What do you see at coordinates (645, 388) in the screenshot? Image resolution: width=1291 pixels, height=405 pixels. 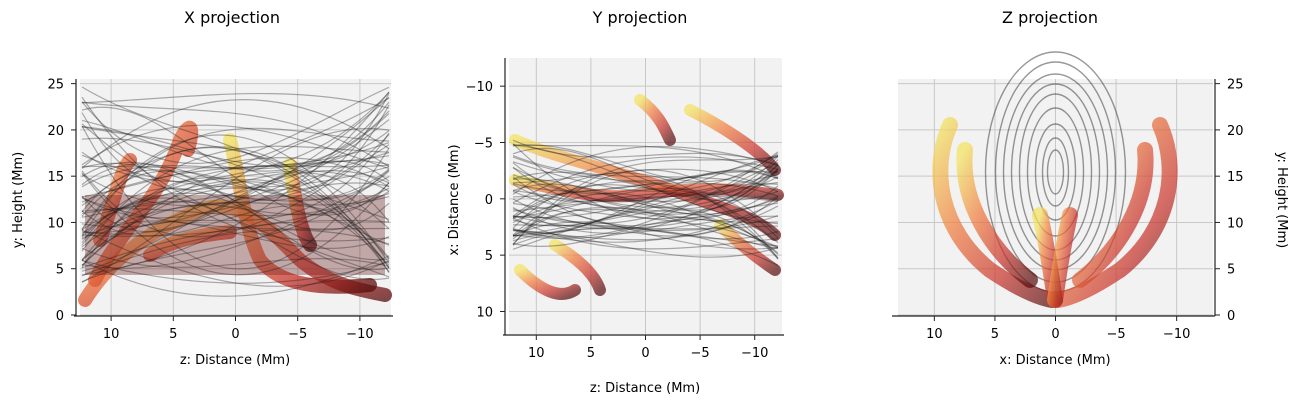 I see `x-axis-label: z: Distance (Mm)` at bounding box center [645, 388].